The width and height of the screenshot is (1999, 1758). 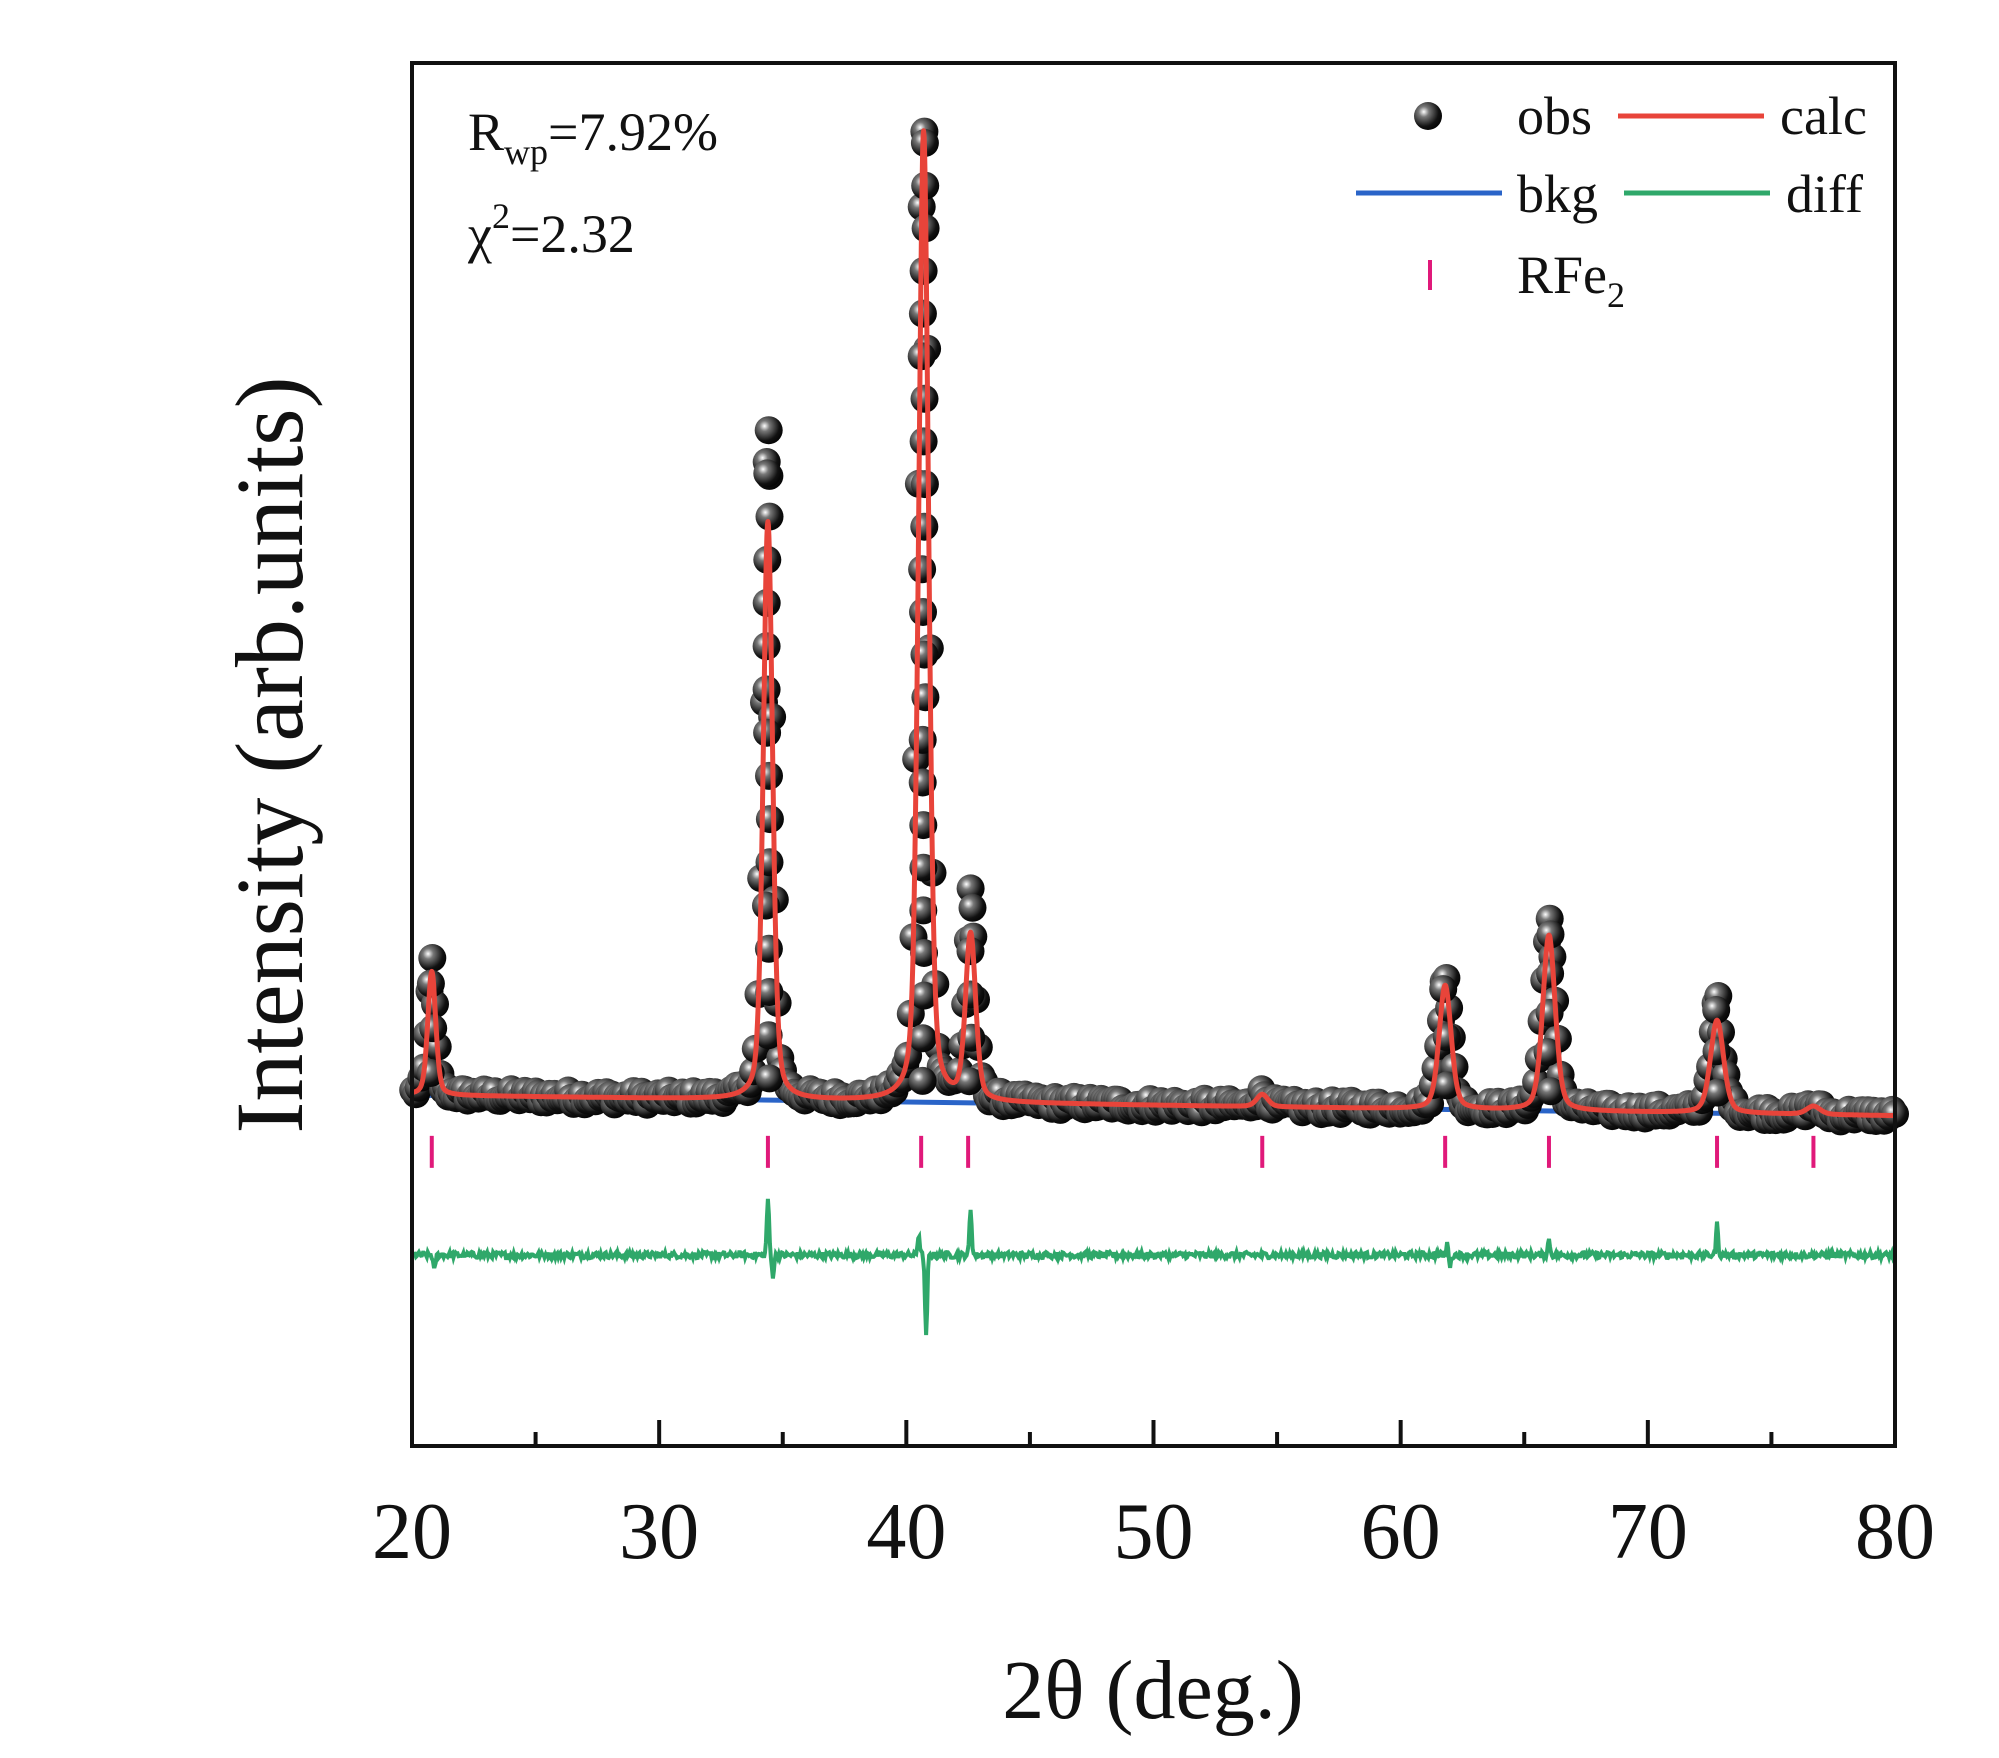 I want to click on legend-obs-label: obs, so click(x=1554, y=116).